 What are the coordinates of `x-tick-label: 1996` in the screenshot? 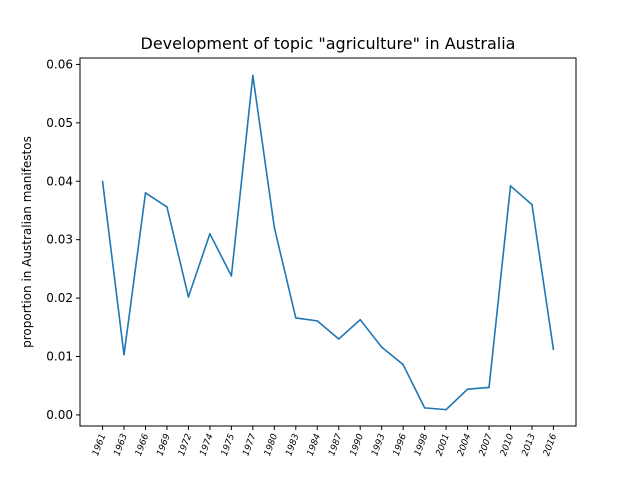 It's located at (400, 444).